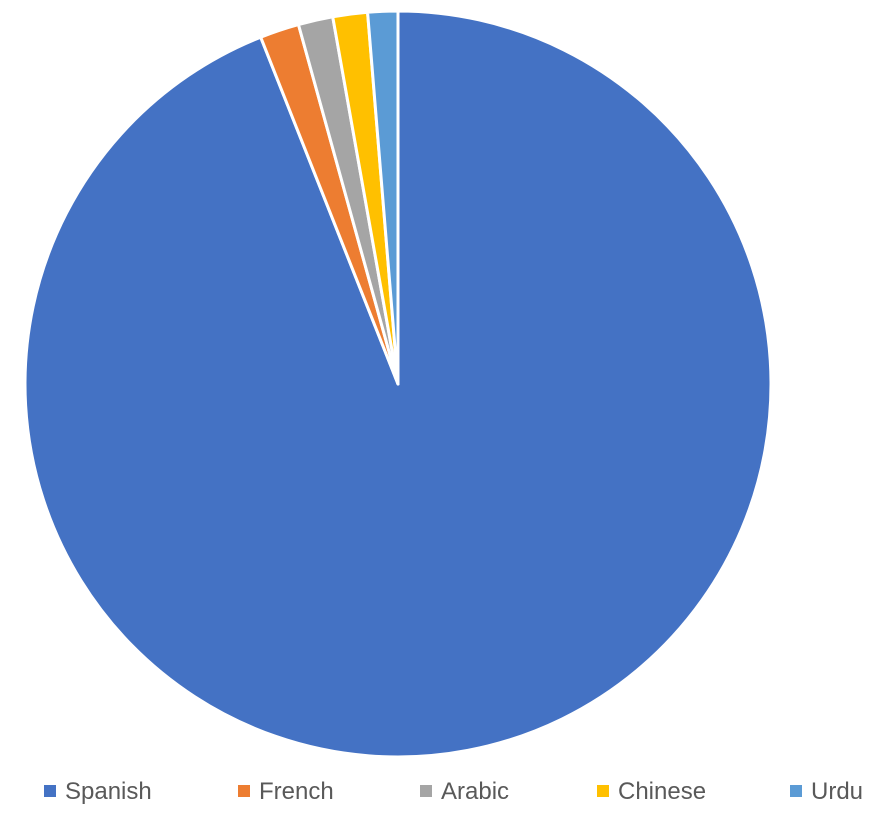 This screenshot has height=813, width=884. Describe the element at coordinates (796, 791) in the screenshot. I see `legend-swatch-urdu` at that location.